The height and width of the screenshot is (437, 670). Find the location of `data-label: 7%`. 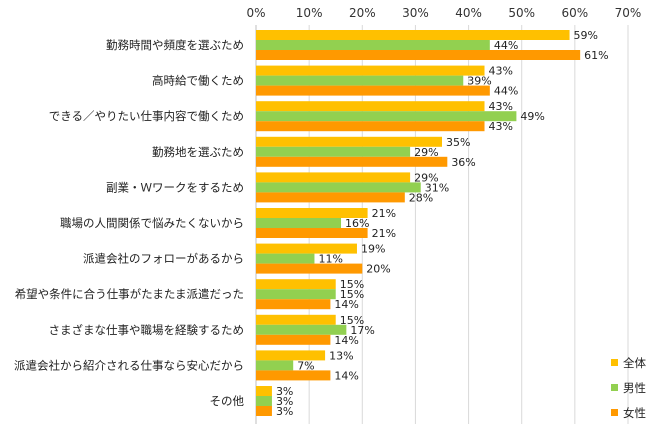

data-label: 7% is located at coordinates (305, 365).